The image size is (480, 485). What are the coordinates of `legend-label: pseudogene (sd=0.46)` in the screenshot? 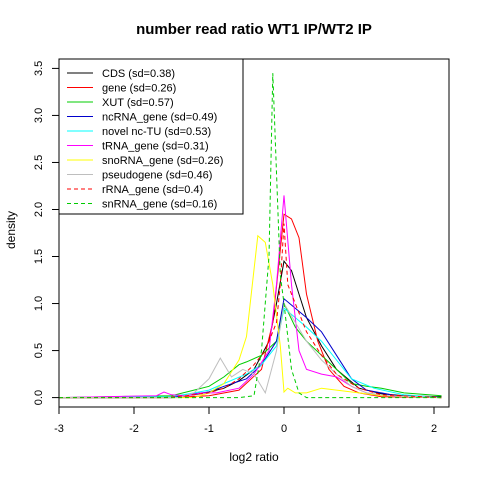 It's located at (157, 176).